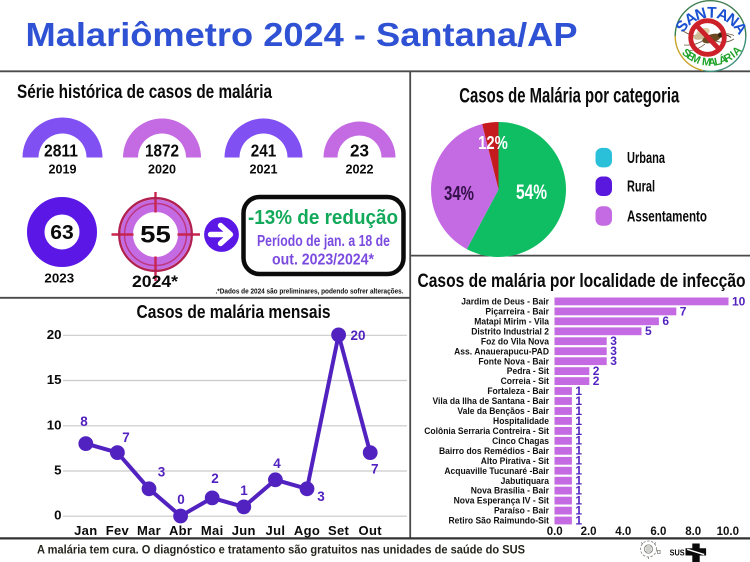 The height and width of the screenshot is (562, 750). I want to click on svg-text: Malariômetro 2024 - Santana/AP, so click(302, 34).